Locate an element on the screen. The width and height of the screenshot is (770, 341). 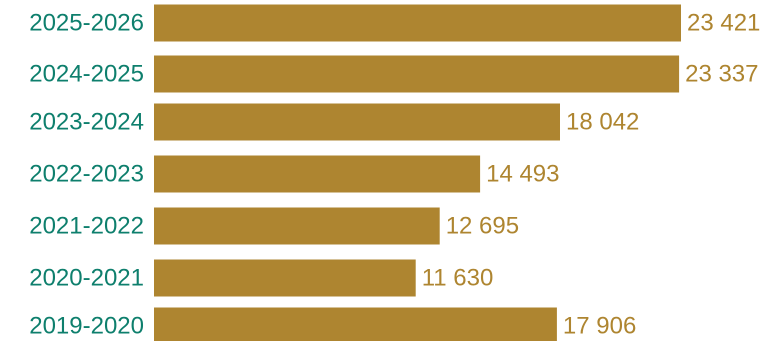
category-label: 2021-2022 is located at coordinates (86, 226).